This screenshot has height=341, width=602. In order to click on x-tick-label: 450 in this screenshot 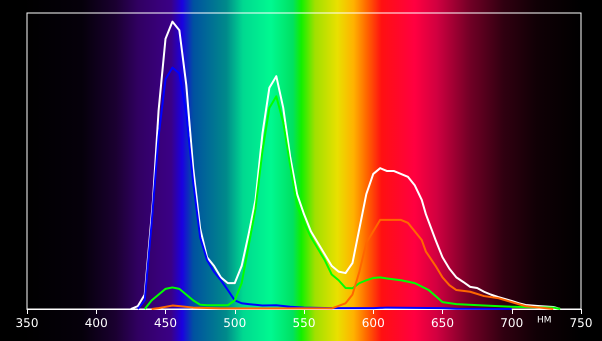, I will do `click(165, 323)`.